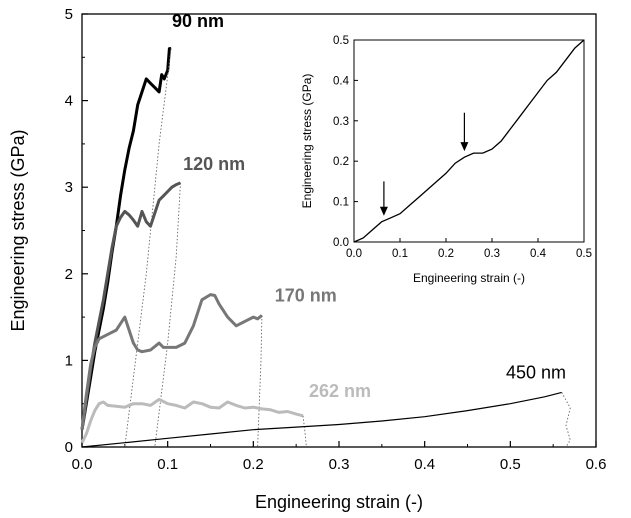 The height and width of the screenshot is (518, 631). What do you see at coordinates (339, 502) in the screenshot?
I see `x-axis-label: Engineering strain (-)` at bounding box center [339, 502].